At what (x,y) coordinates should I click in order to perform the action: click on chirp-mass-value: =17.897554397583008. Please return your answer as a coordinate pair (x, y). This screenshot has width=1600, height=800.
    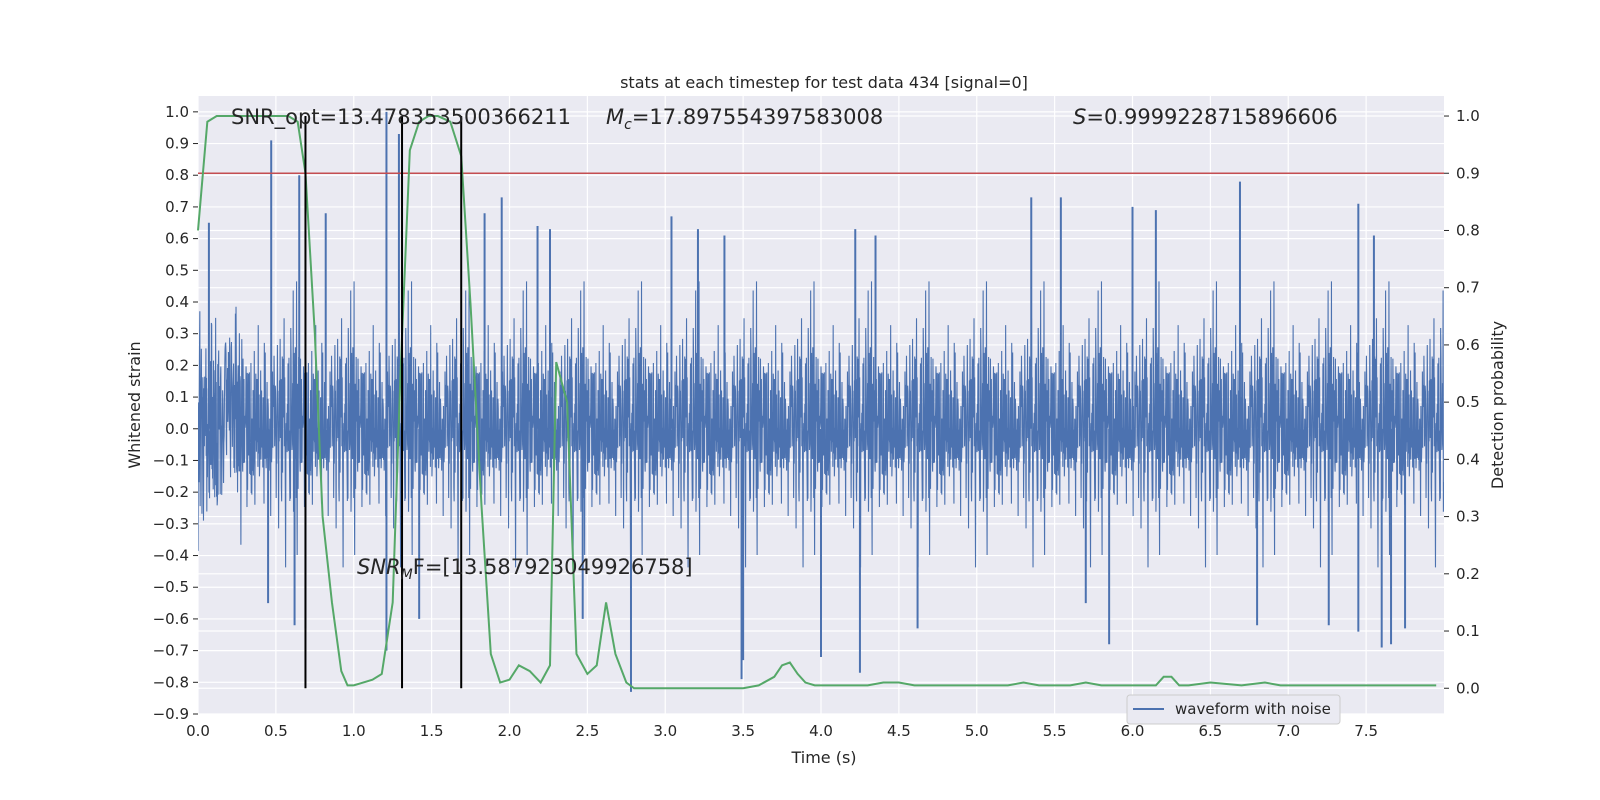
    Looking at the image, I should click on (757, 117).